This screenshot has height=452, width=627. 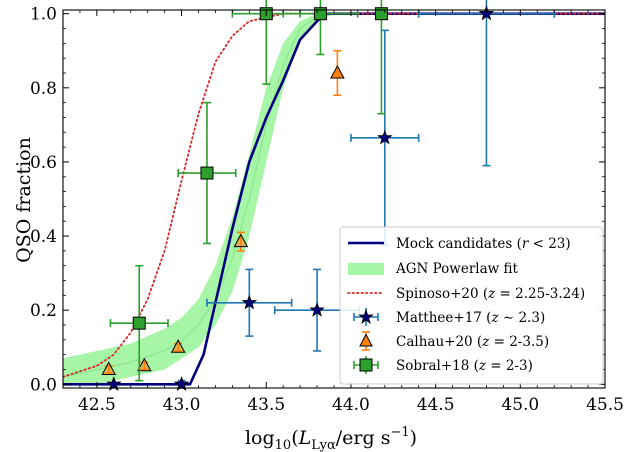 What do you see at coordinates (97, 405) in the screenshot?
I see `x-tick-label: 42.5` at bounding box center [97, 405].